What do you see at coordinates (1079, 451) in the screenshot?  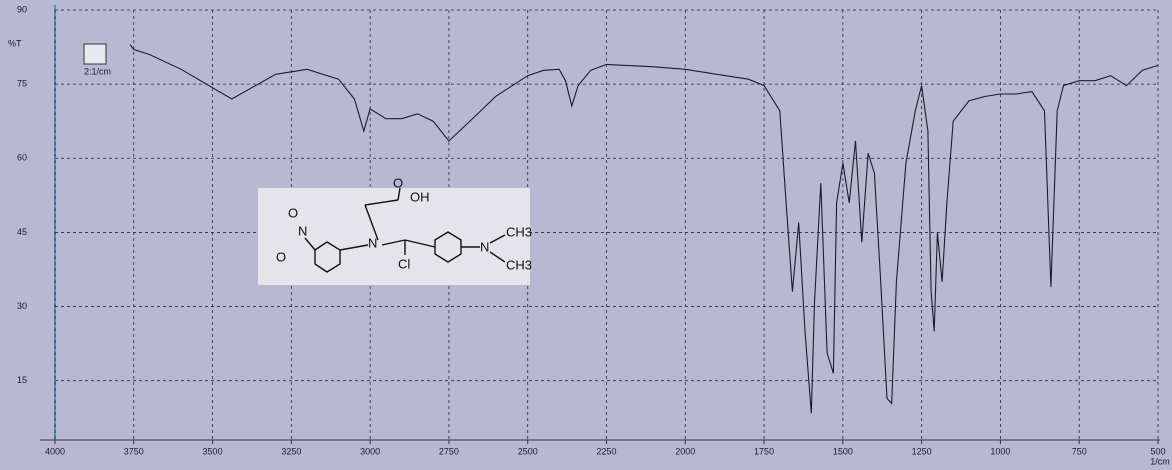 I see `x-tick-label: 750` at bounding box center [1079, 451].